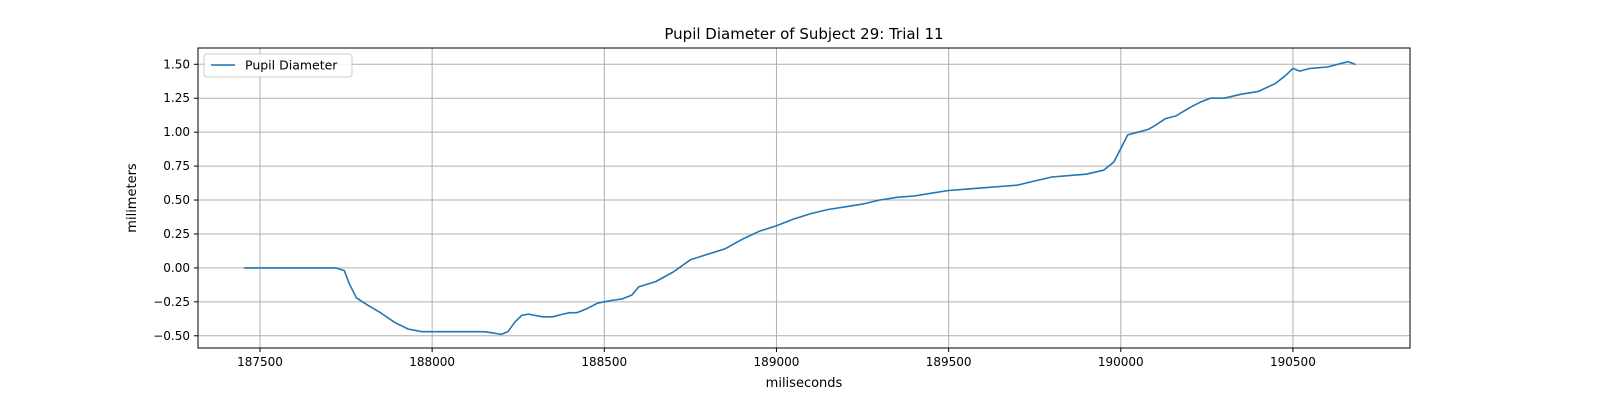 Image resolution: width=1600 pixels, height=400 pixels. Describe the element at coordinates (176, 234) in the screenshot. I see `y-tick-label: 0.25` at that location.